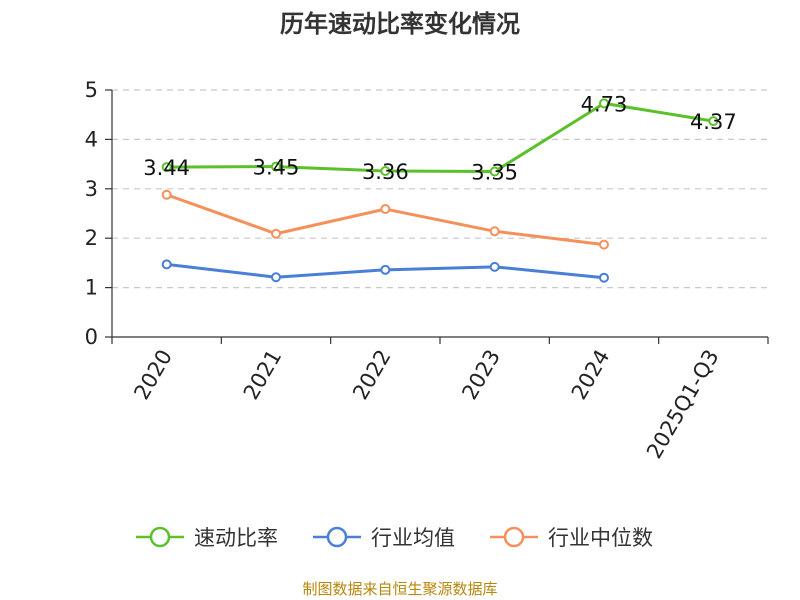  What do you see at coordinates (413, 538) in the screenshot?
I see `legend-label: 行业均值` at bounding box center [413, 538].